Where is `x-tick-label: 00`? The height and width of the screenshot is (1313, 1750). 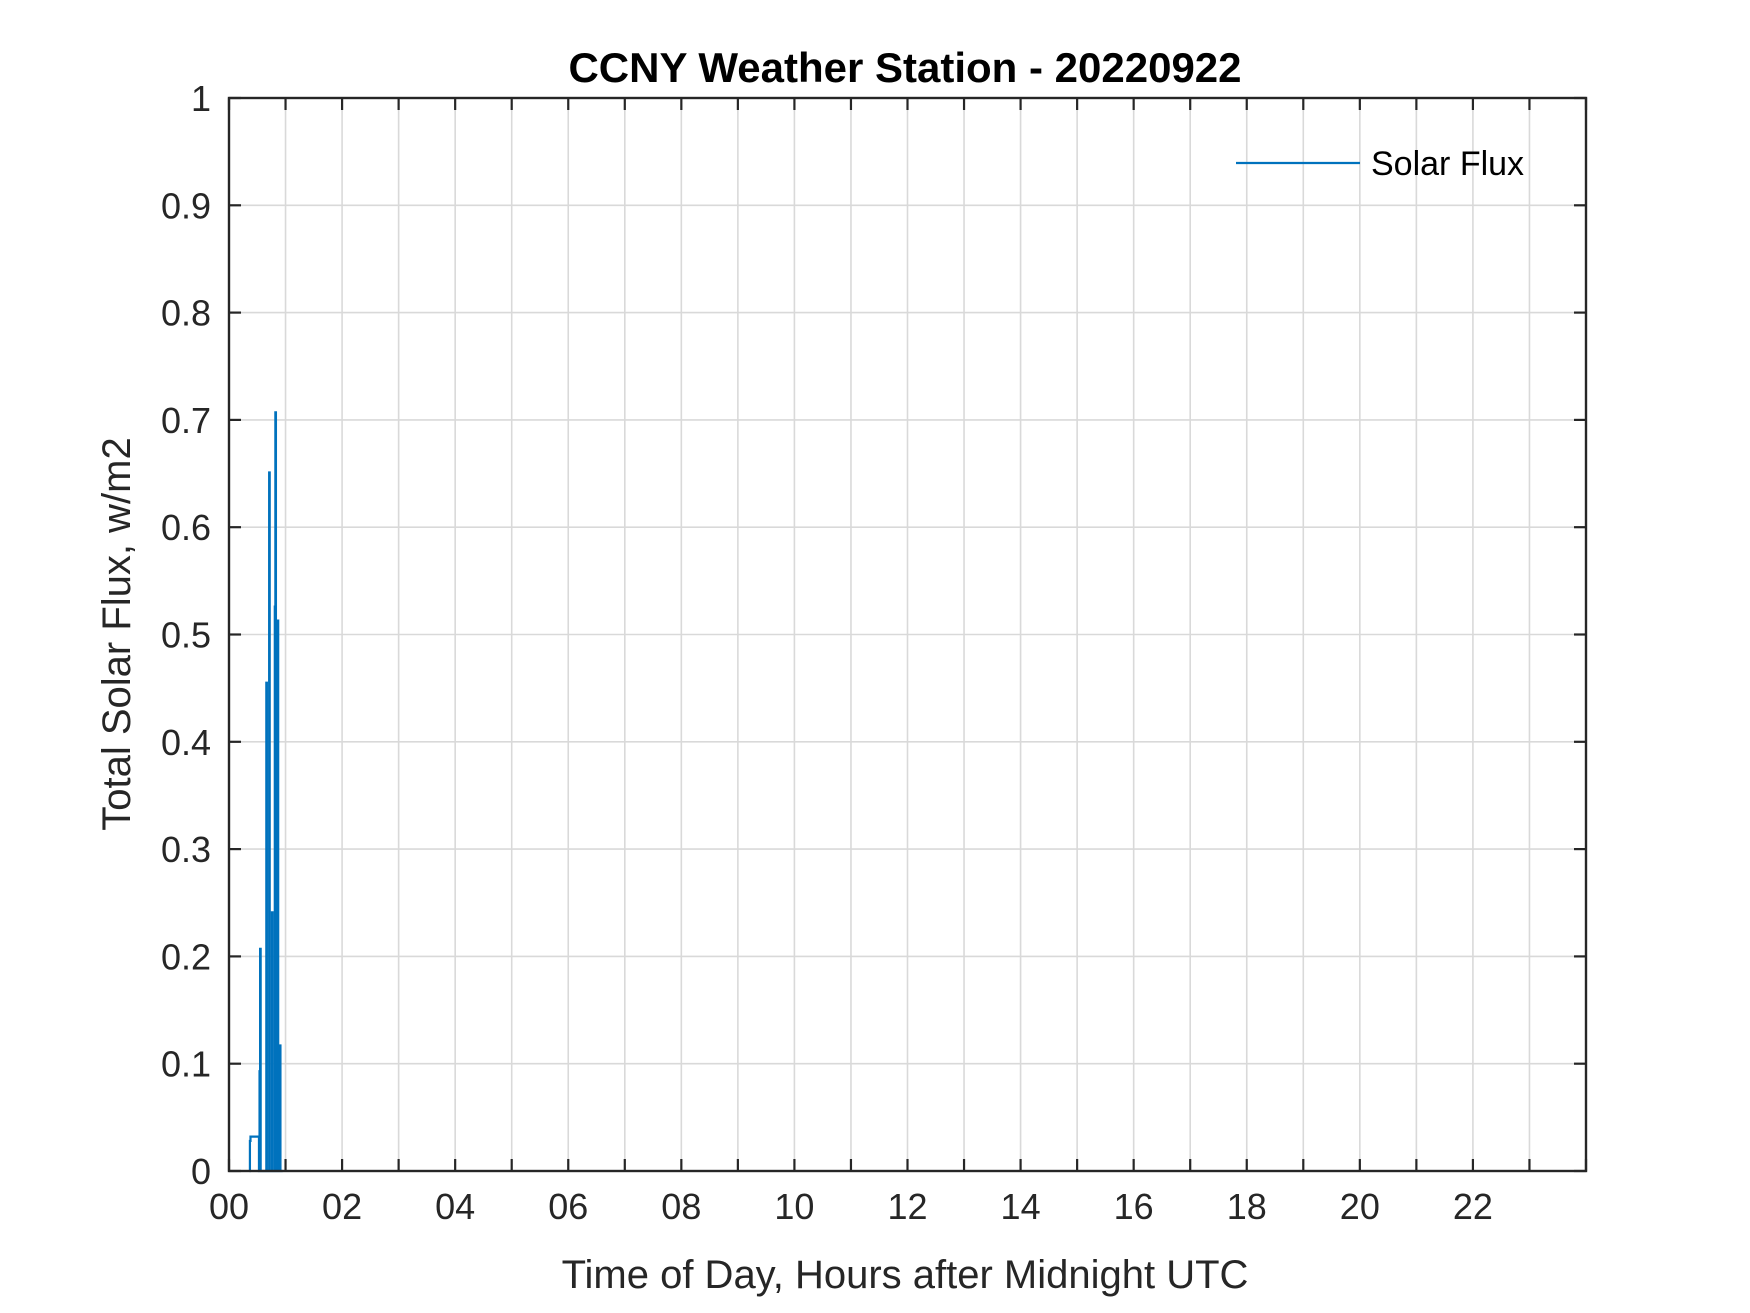 x-tick-label: 00 is located at coordinates (229, 1206).